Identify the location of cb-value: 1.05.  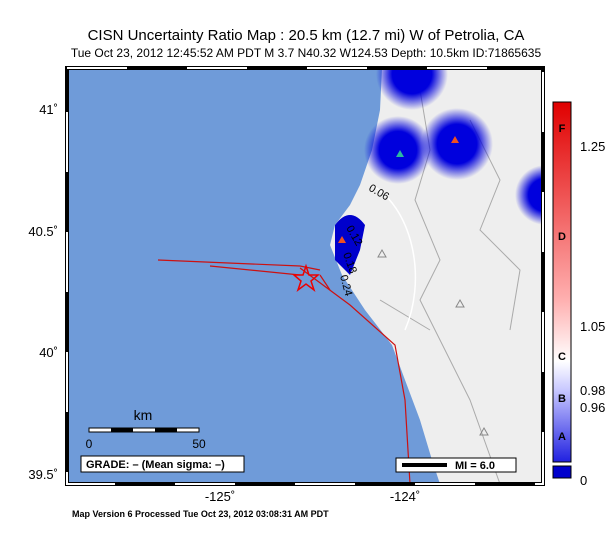
(592, 326).